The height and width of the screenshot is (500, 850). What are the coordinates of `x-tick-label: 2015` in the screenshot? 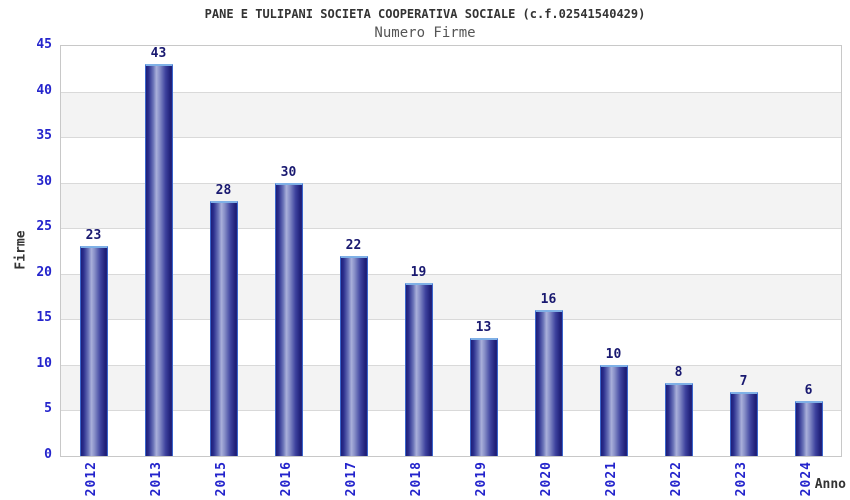 It's located at (221, 479).